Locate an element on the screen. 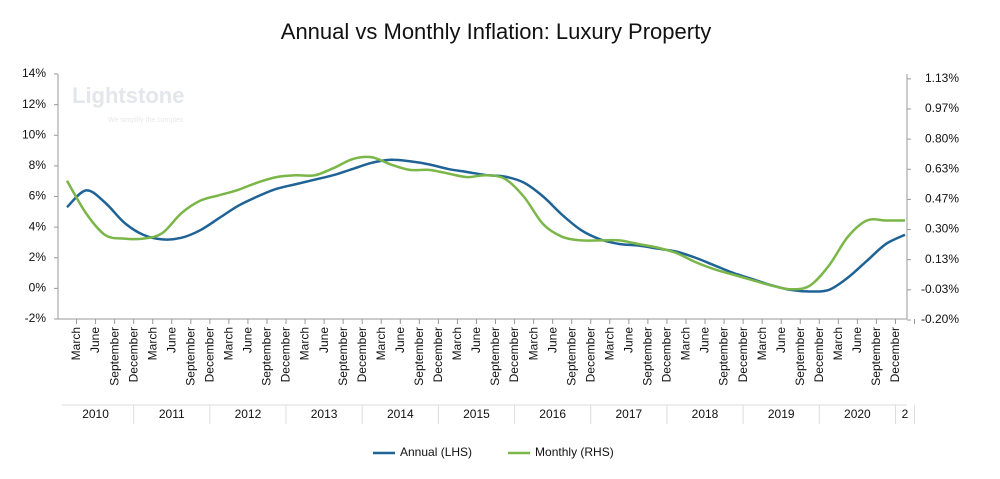  year-label: 2012 is located at coordinates (248, 414).